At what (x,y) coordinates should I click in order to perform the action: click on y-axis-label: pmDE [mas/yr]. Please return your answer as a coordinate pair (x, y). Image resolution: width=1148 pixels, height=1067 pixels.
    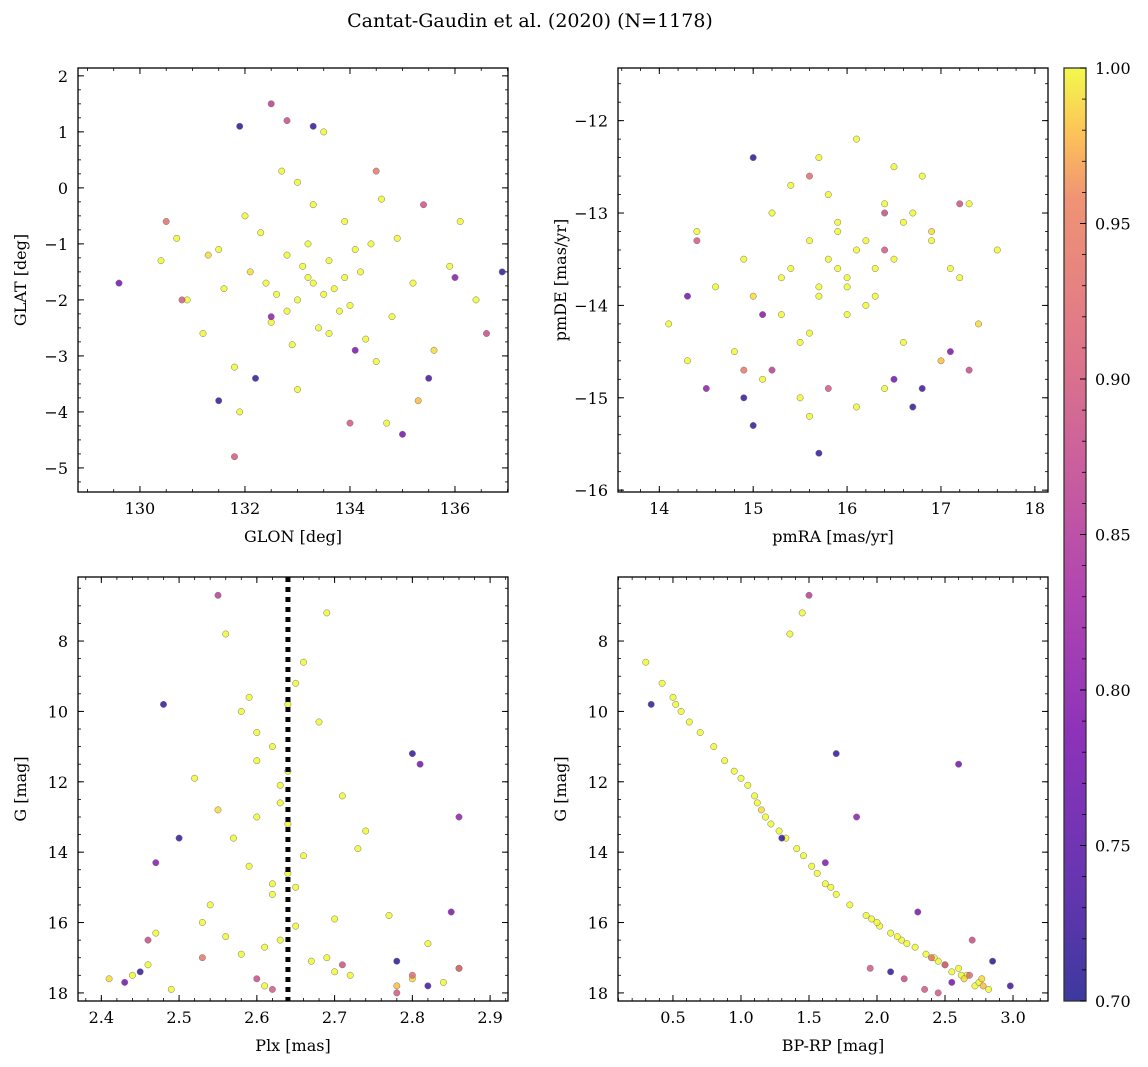
    Looking at the image, I should click on (560, 280).